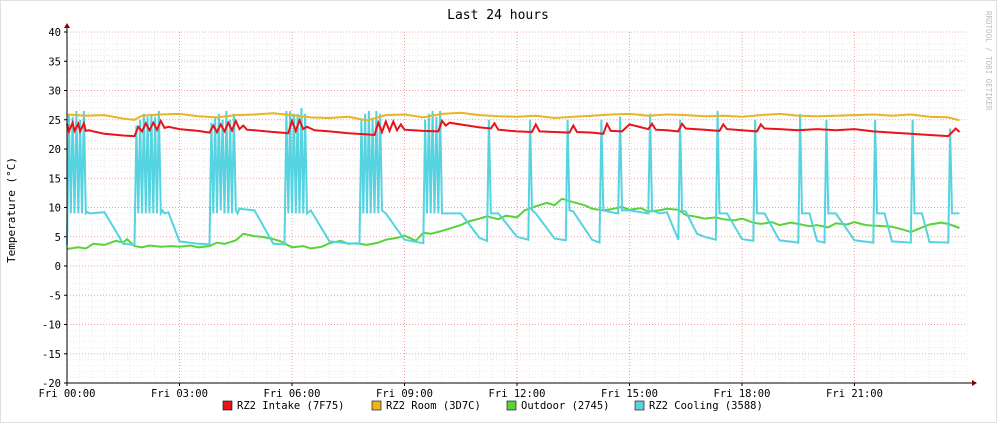 The height and width of the screenshot is (426, 997). Describe the element at coordinates (54, 62) in the screenshot. I see `y-tick-label: 35` at that location.